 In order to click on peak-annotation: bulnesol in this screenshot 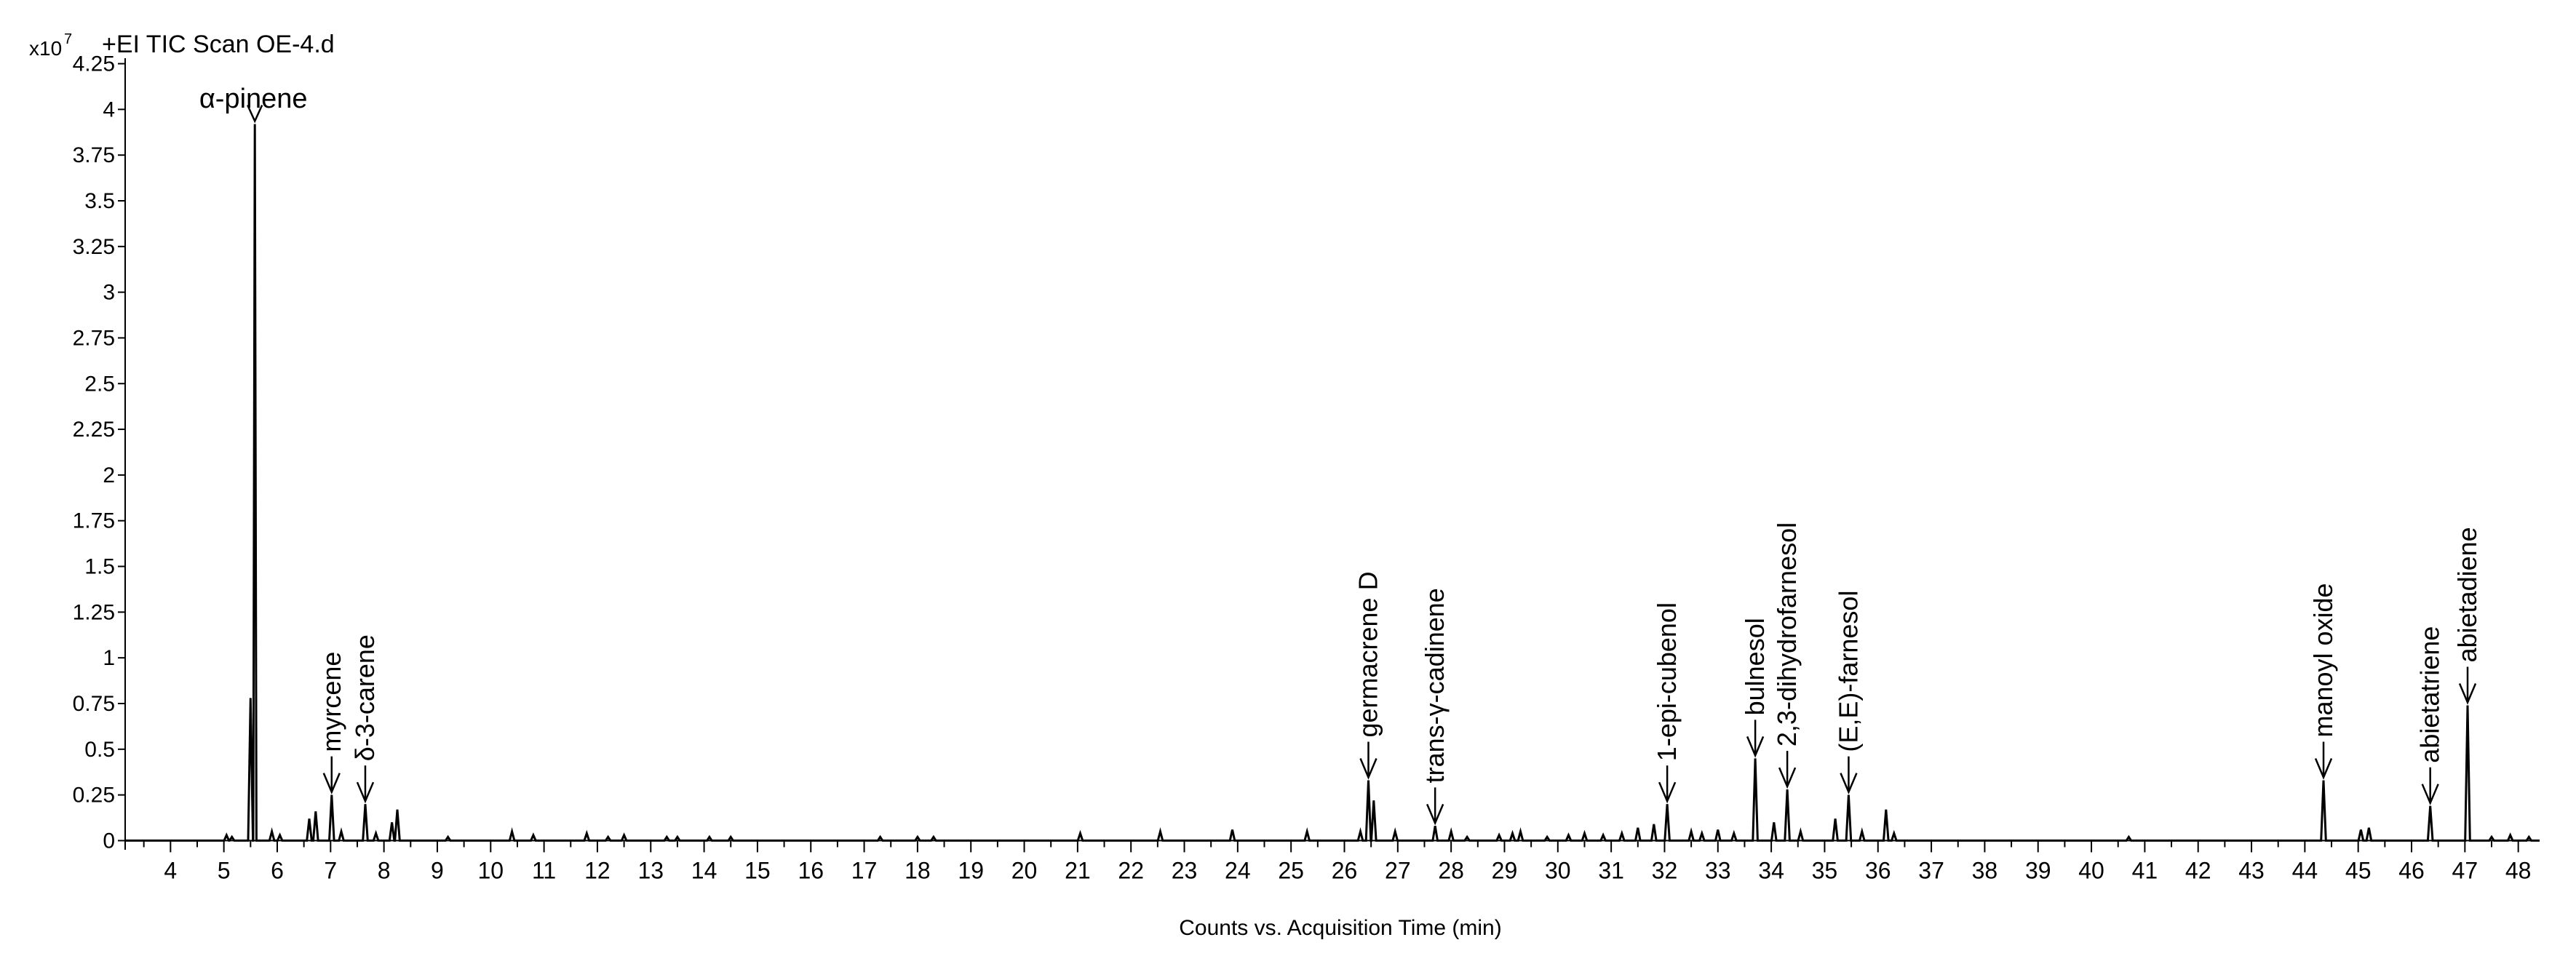, I will do `click(1755, 688)`.